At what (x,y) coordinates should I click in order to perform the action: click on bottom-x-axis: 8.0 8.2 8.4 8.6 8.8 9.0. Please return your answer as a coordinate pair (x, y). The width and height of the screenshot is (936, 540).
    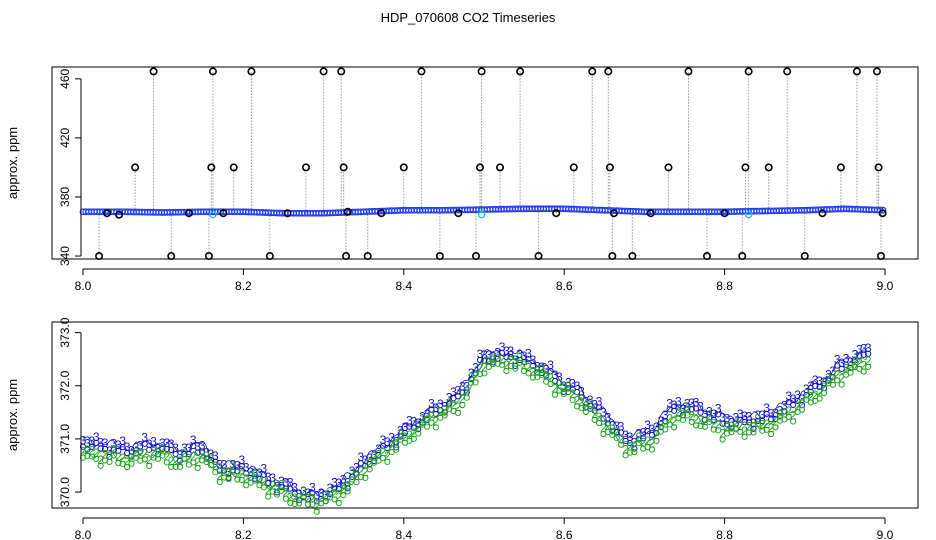
    Looking at the image, I should click on (484, 528).